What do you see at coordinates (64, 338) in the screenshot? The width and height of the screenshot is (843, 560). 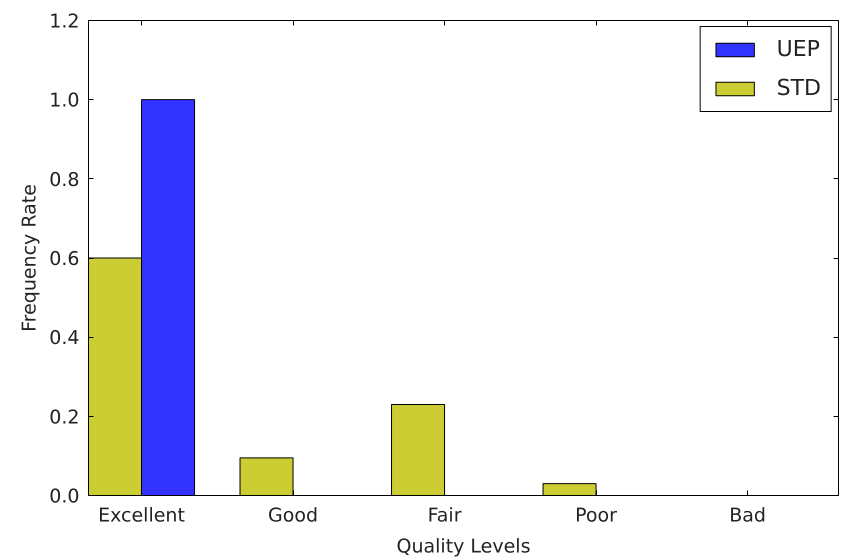 I see `y-tick-label: 0.4` at bounding box center [64, 338].